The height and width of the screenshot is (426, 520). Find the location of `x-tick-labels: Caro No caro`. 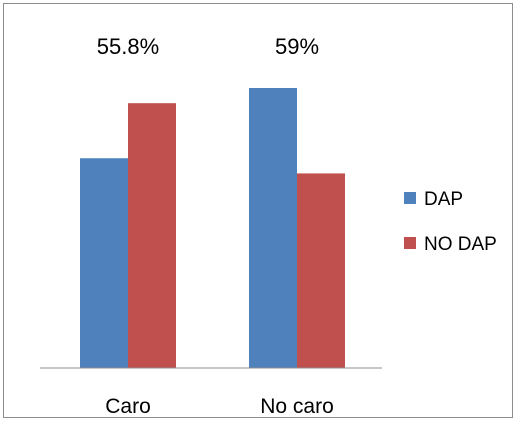

x-tick-labels: Caro No caro is located at coordinates (219, 406).